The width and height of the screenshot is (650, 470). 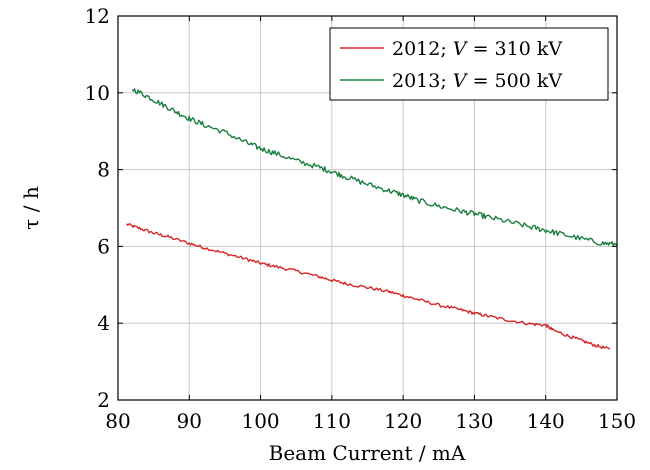 I want to click on y-tick-label: 12, so click(x=97, y=16).